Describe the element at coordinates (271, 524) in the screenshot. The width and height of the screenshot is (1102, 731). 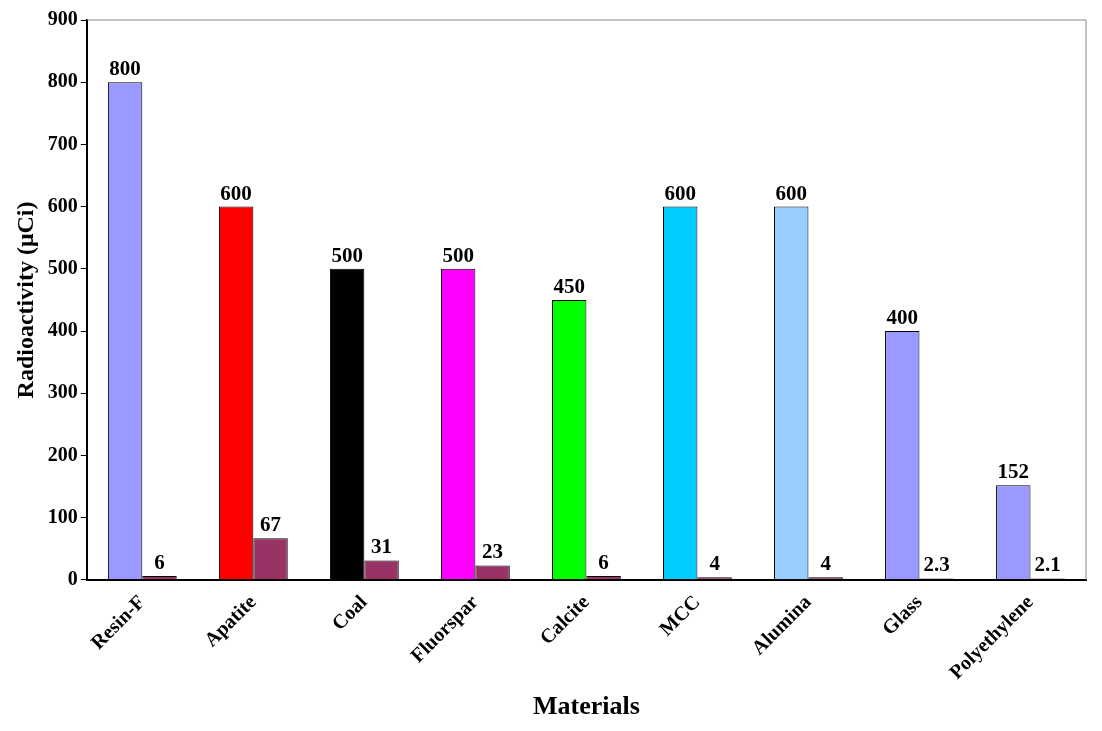
I see `data-label: 67` at that location.